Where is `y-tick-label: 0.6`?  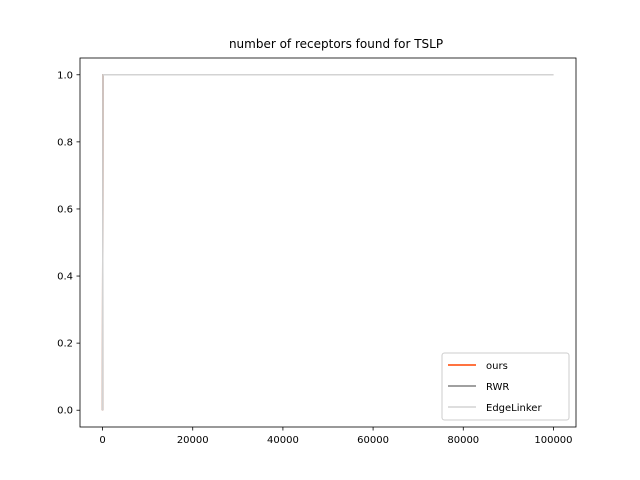 y-tick-label: 0.6 is located at coordinates (65, 209).